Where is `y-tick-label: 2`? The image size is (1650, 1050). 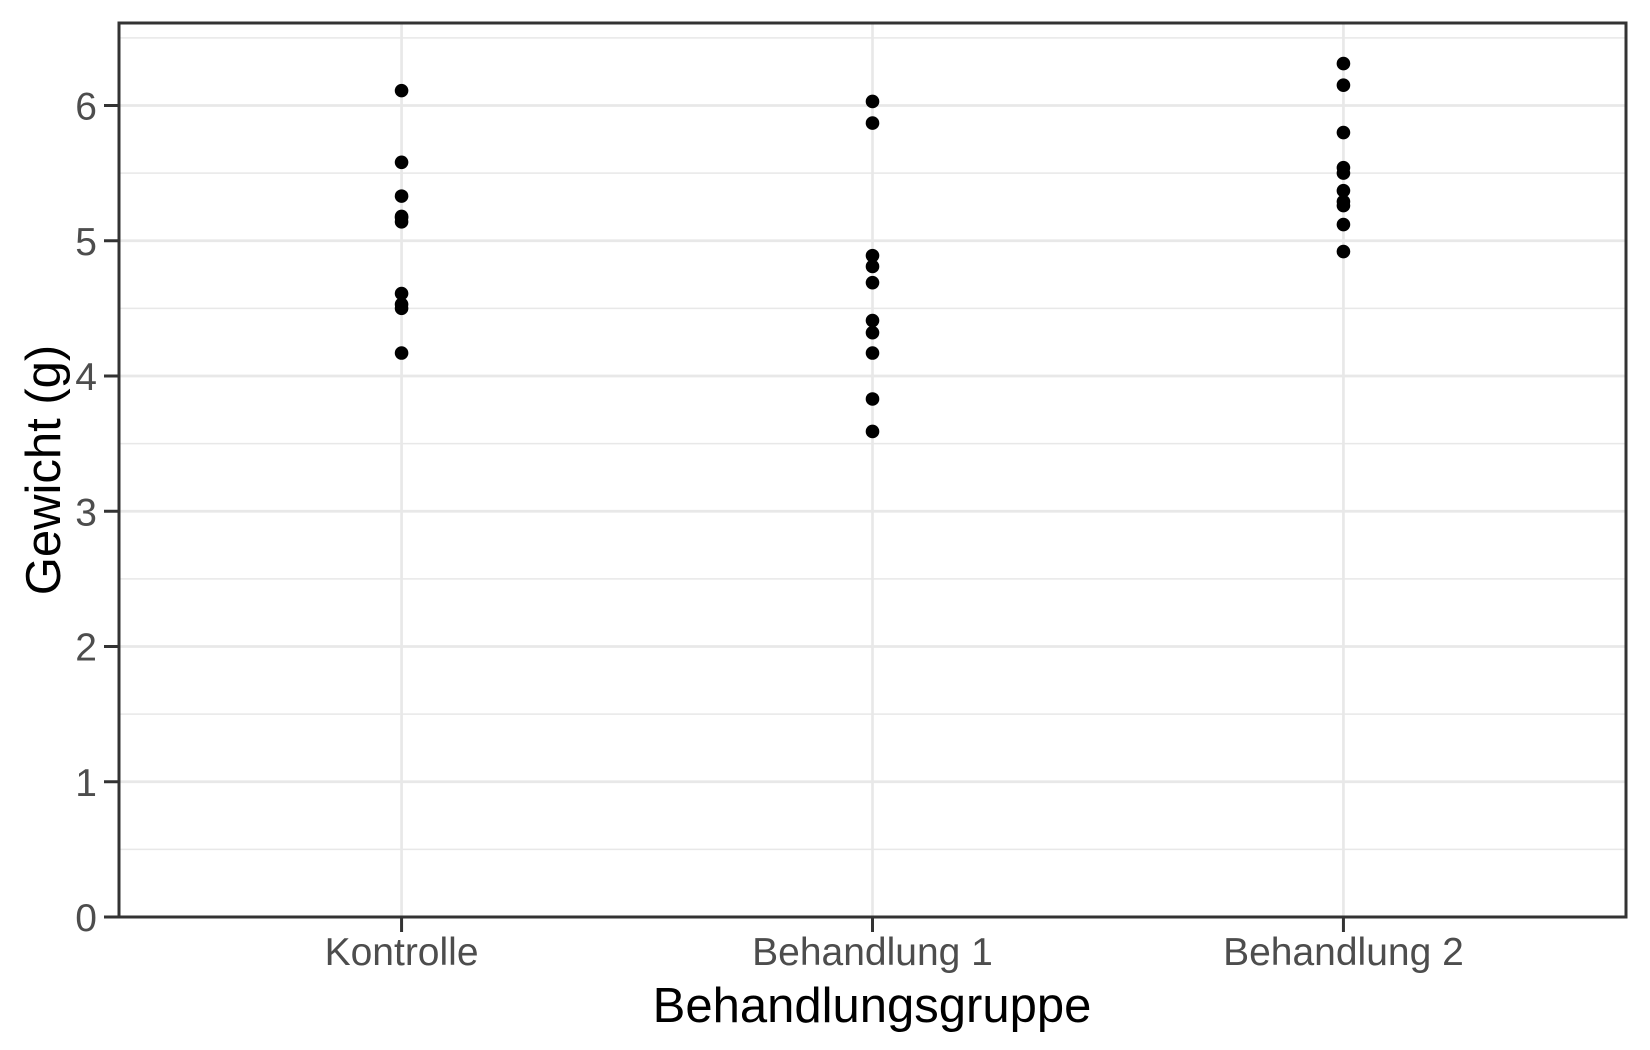 y-tick-label: 2 is located at coordinates (86, 648).